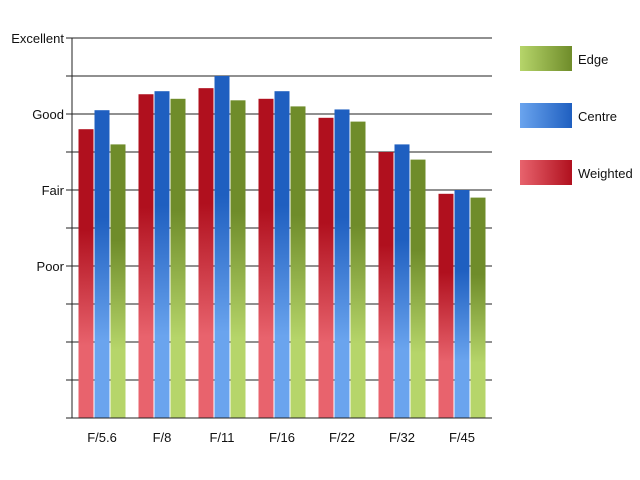 The image size is (640, 480). I want to click on legend-label-weighted: Weighted, so click(605, 173).